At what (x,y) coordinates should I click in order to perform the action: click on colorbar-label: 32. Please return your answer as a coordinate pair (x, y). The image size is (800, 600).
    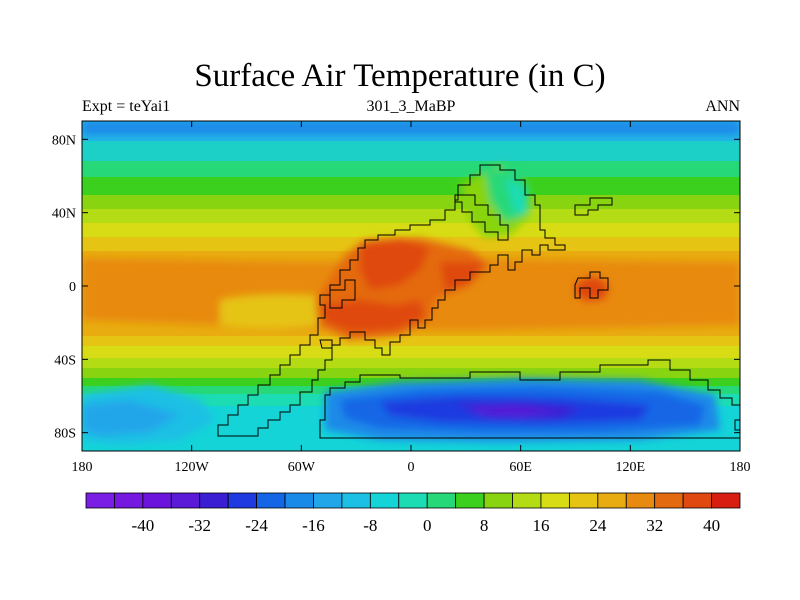
    Looking at the image, I should click on (654, 525).